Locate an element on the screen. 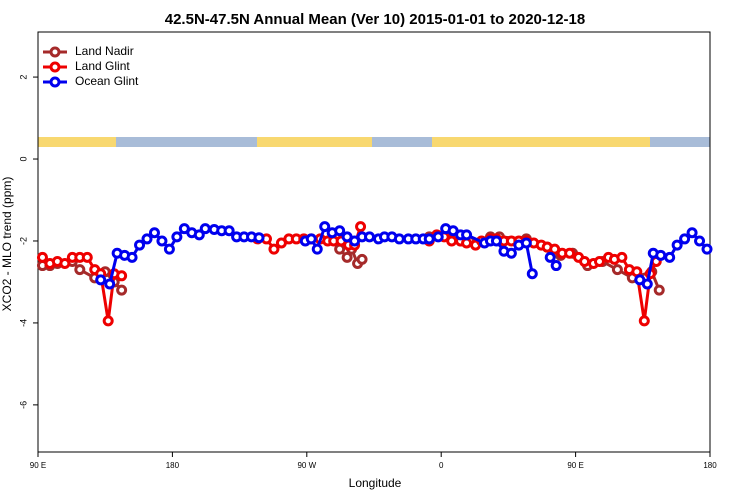  series-line is located at coordinates (674, 258).